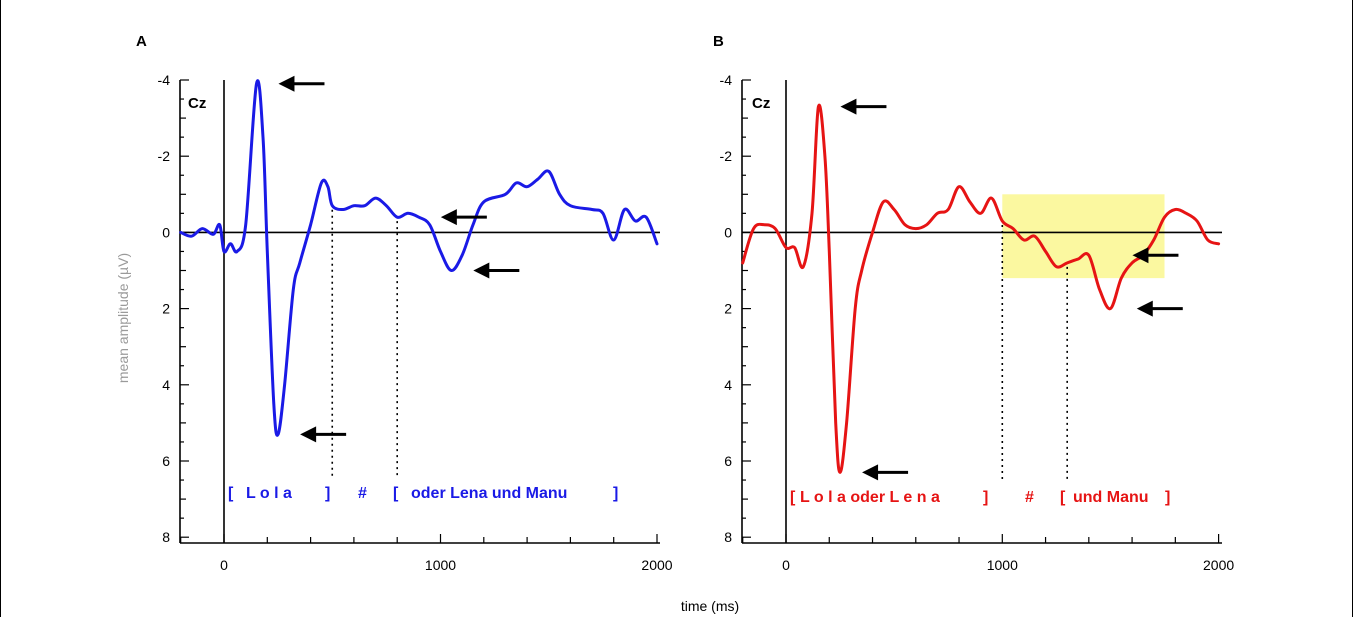  Describe the element at coordinates (728, 232) in the screenshot. I see `panel-b-y-tick-label: 0` at that location.